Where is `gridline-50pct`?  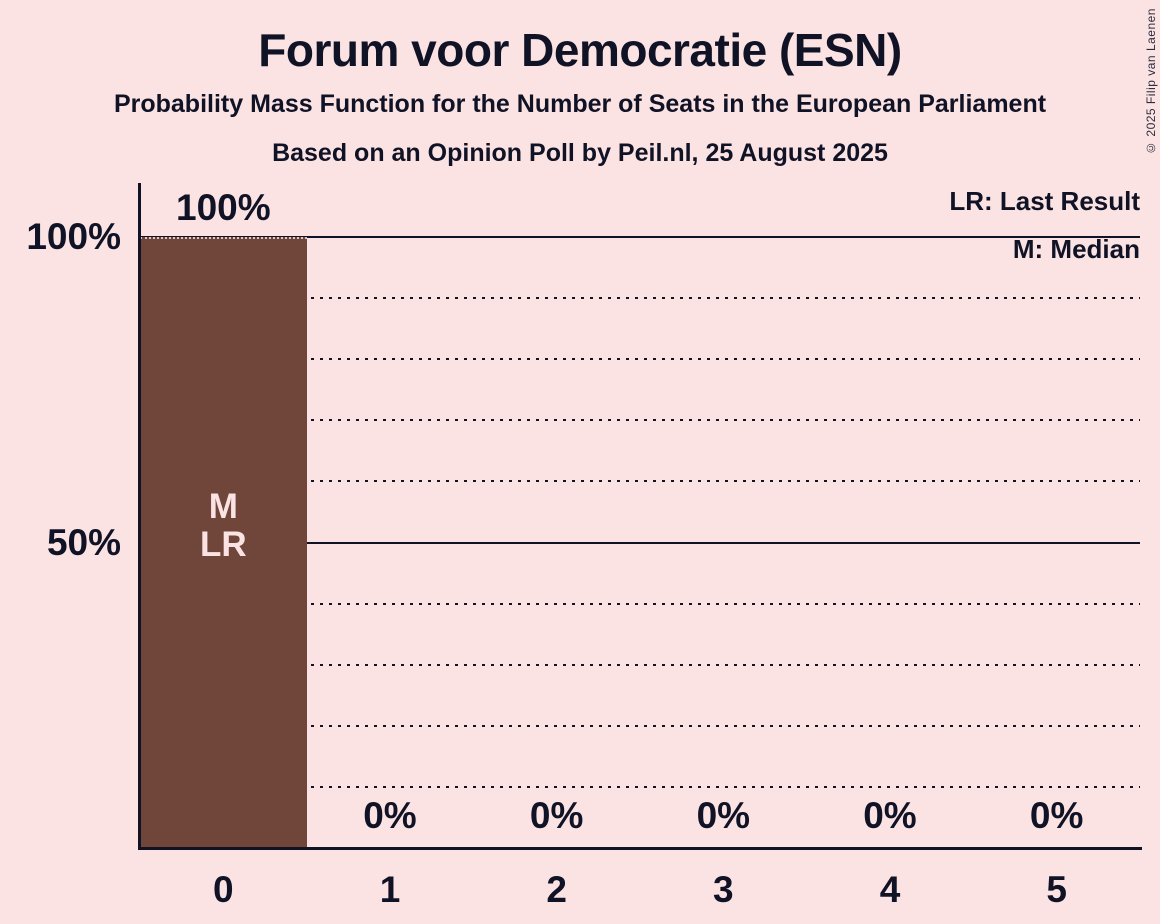
gridline-50pct is located at coordinates (640, 542).